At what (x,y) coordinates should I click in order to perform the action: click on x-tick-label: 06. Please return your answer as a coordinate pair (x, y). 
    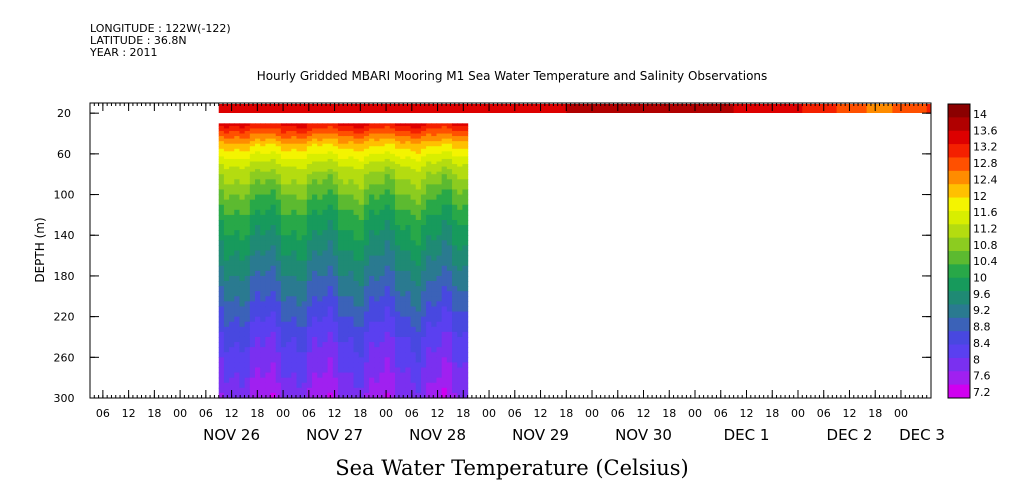
    Looking at the image, I should click on (618, 413).